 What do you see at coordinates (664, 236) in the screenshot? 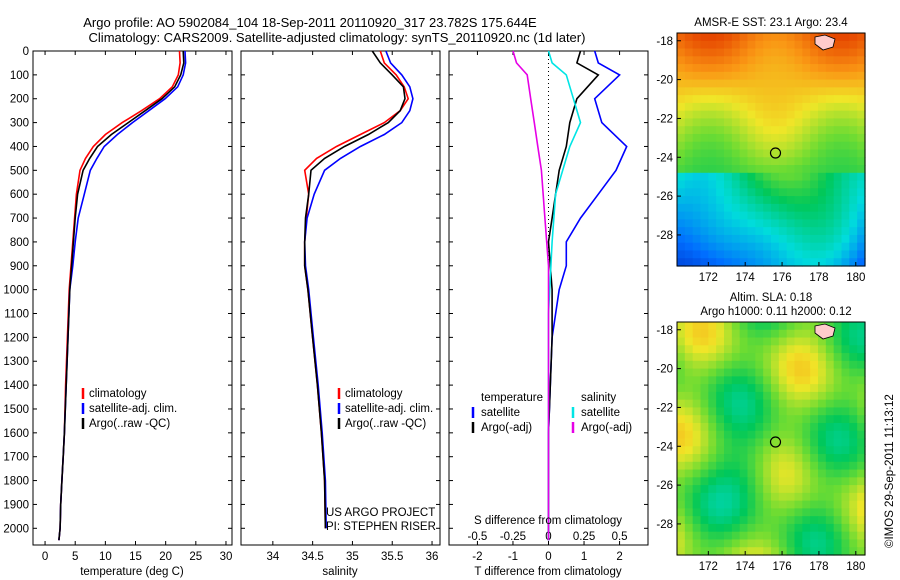
I see `map-y-tick-label: -28` at bounding box center [664, 236].